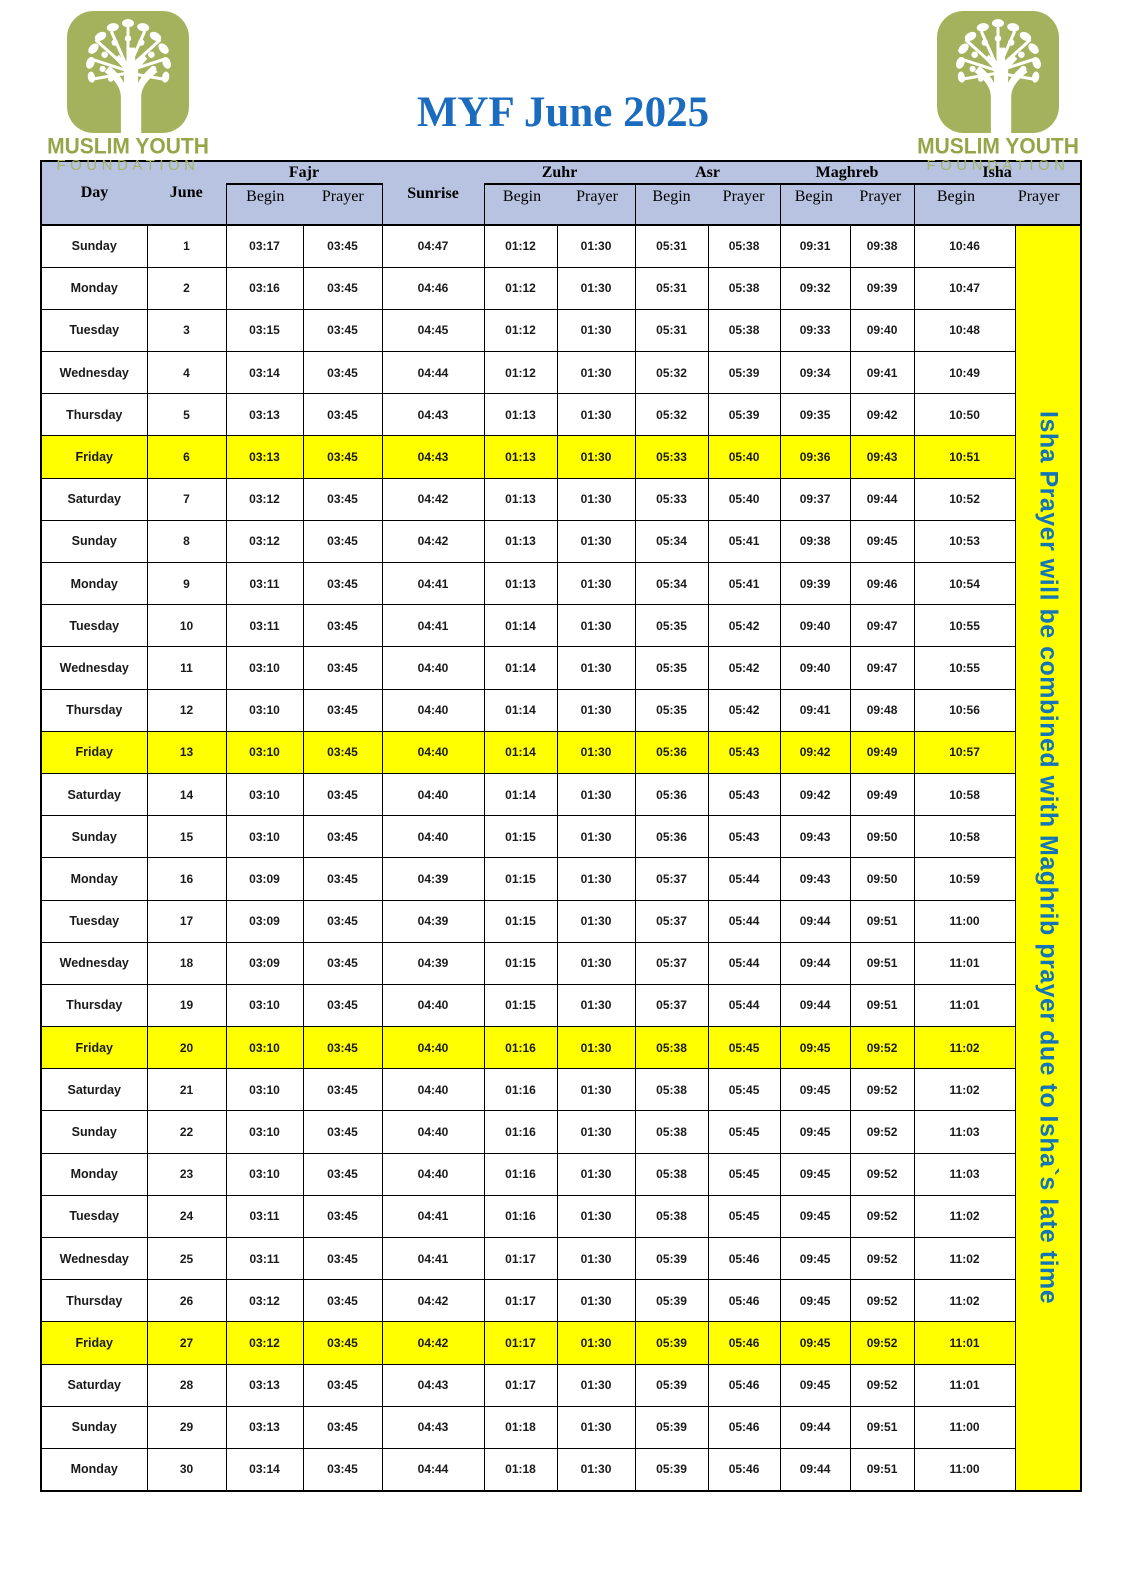 Image resolution: width=1123 pixels, height=1587 pixels. I want to click on sunrise-cell: 04:40, so click(433, 710).